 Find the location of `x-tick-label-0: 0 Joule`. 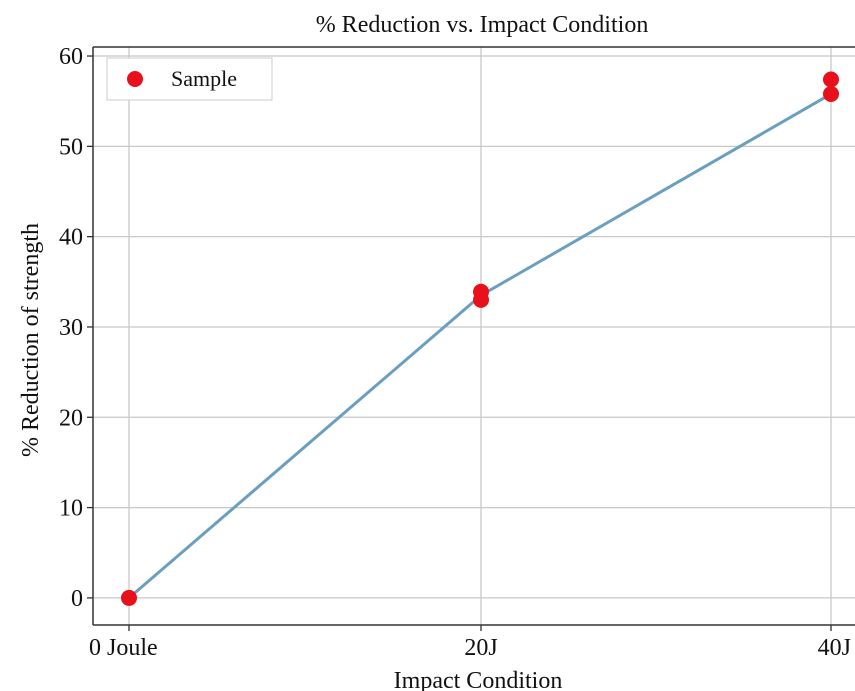

x-tick-label-0: 0 Joule is located at coordinates (123, 648).